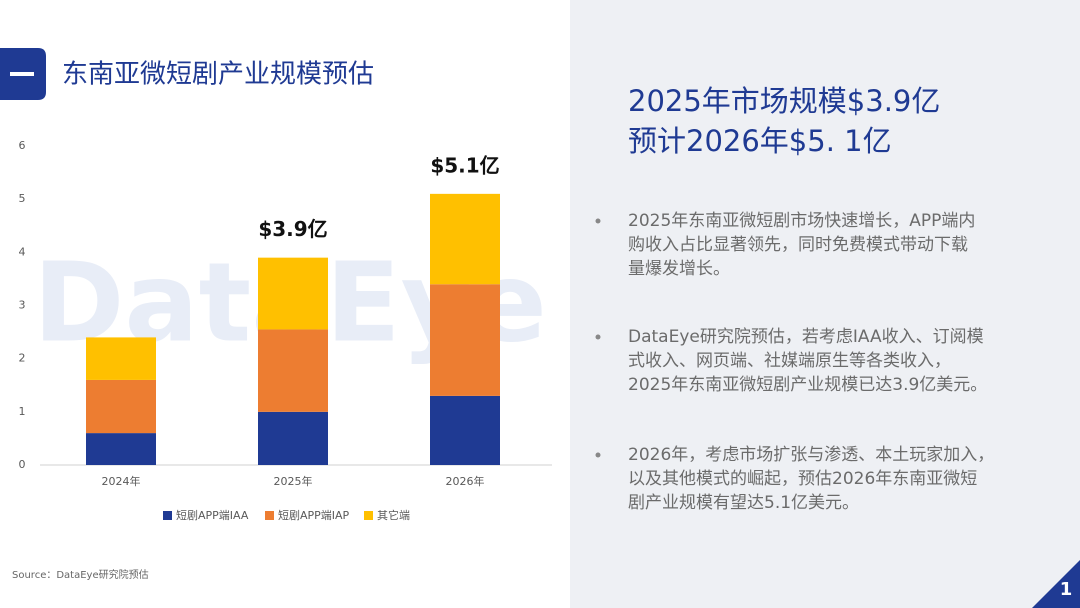 The image size is (1080, 608). Describe the element at coordinates (218, 75) in the screenshot. I see `chart-title: 东南亚微短剧产业规模预估` at that location.